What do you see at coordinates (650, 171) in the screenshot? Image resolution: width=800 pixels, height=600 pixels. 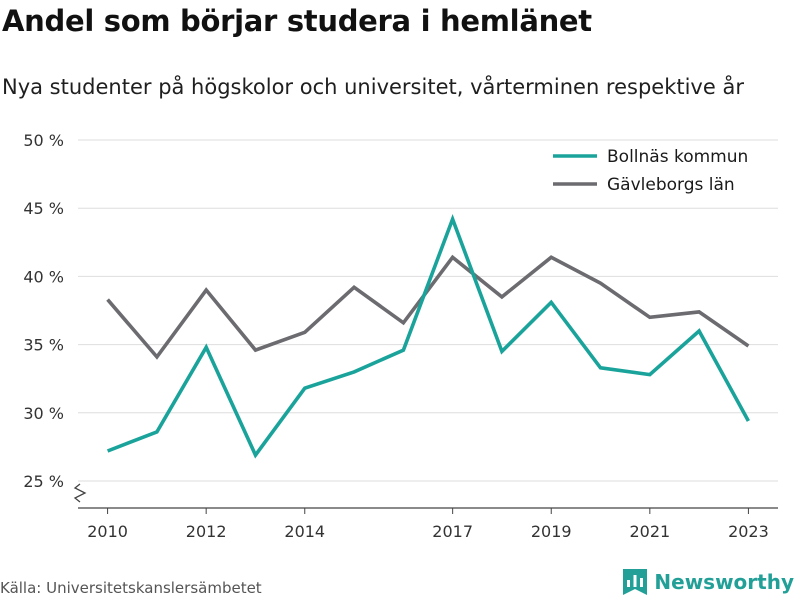 I see `legend: Bollnäs kommun Gävleborgs län` at bounding box center [650, 171].